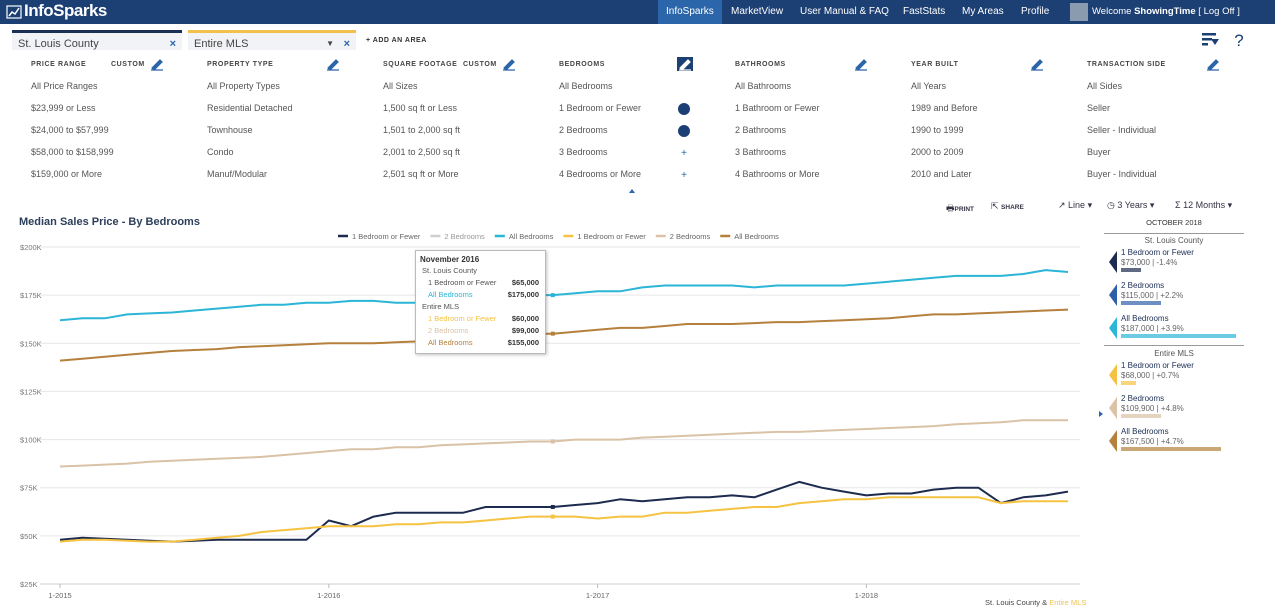  What do you see at coordinates (1149, 262) in the screenshot?
I see `sidebar-value: $73,000 | -1.4%` at bounding box center [1149, 262].